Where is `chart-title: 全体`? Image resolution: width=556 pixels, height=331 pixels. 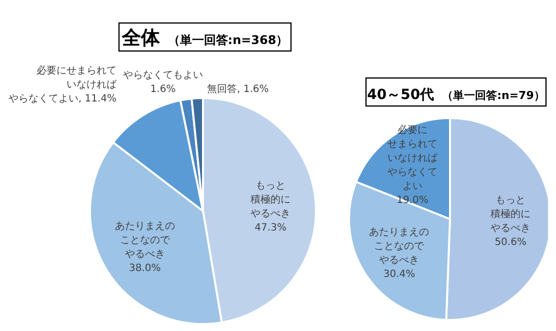 chart-title: 全体 is located at coordinates (140, 38).